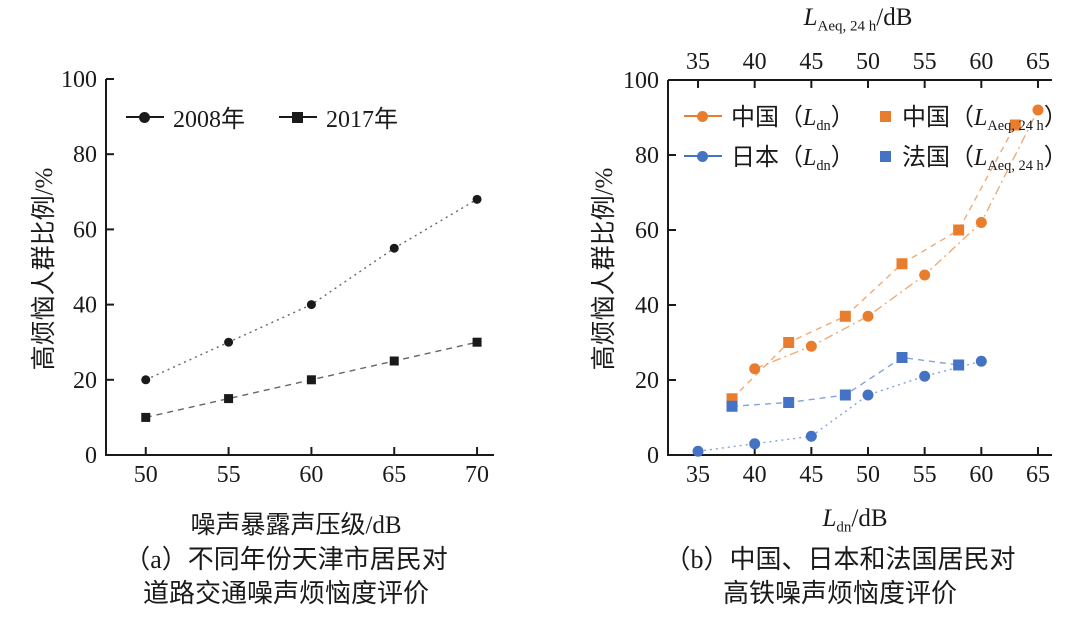 The width and height of the screenshot is (1080, 620). Describe the element at coordinates (296, 525) in the screenshot. I see `x-axis-label-a: 噪声暴露声压级/dB` at that location.